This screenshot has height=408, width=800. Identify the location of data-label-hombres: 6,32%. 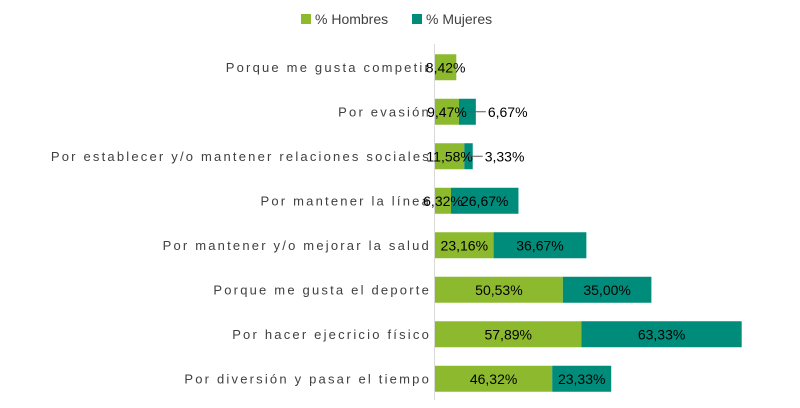
(443, 201).